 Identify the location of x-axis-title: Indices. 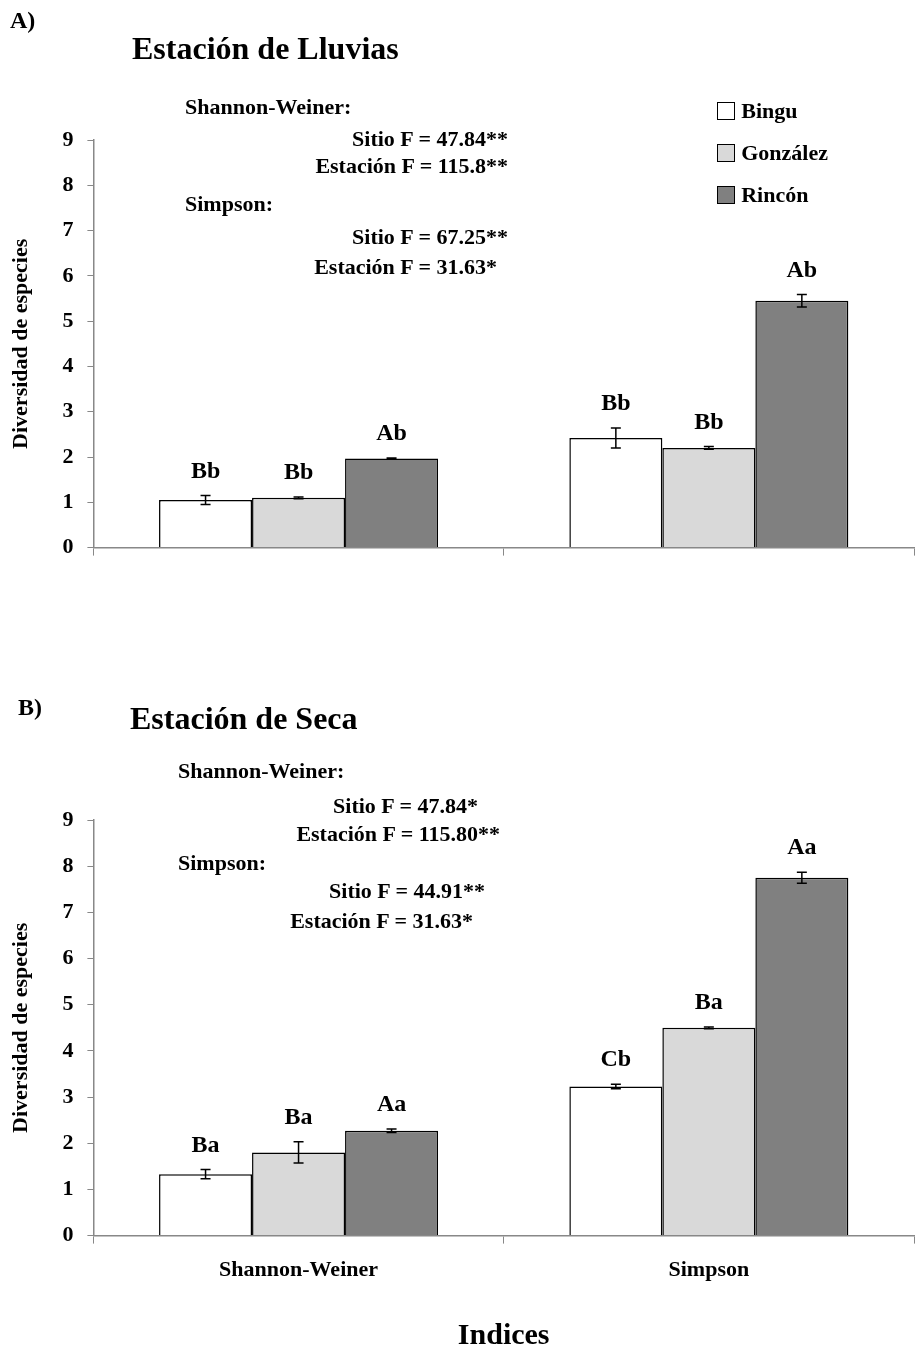
(503, 1333).